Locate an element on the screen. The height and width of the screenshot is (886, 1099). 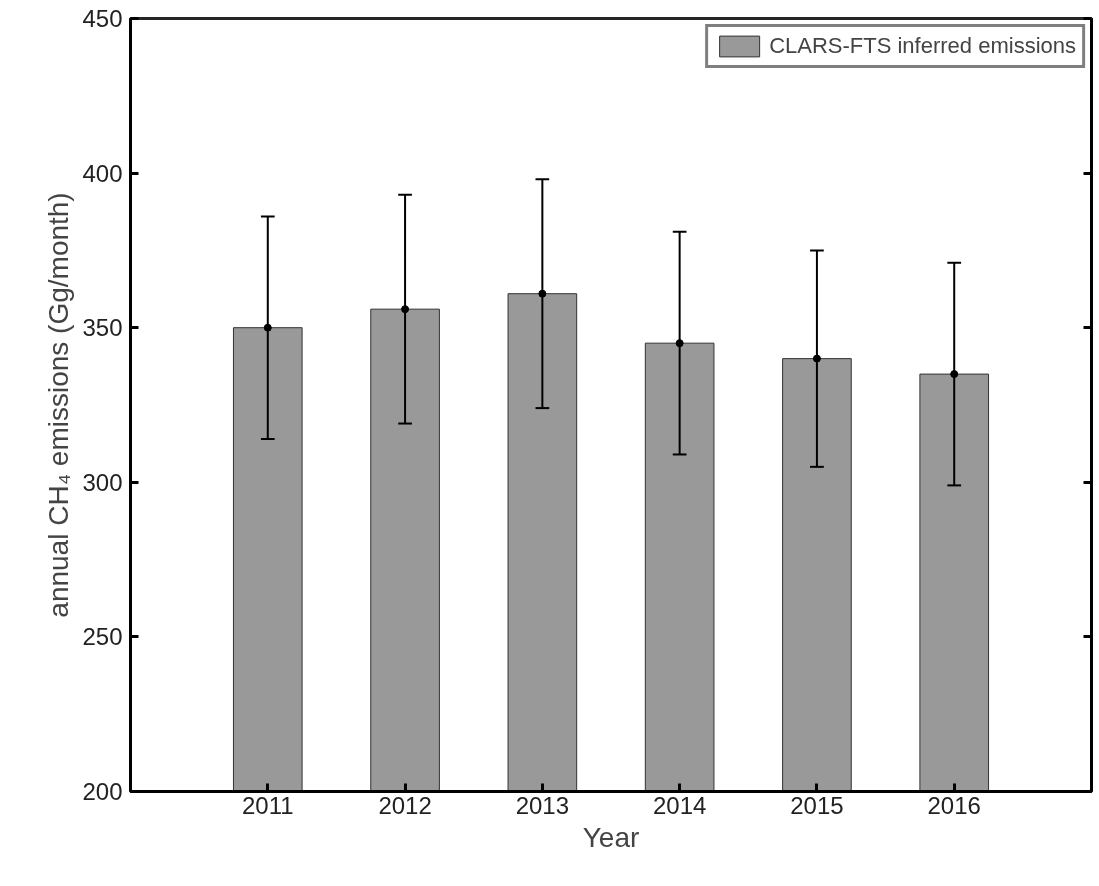
x-tick-label: 2012 is located at coordinates (405, 805).